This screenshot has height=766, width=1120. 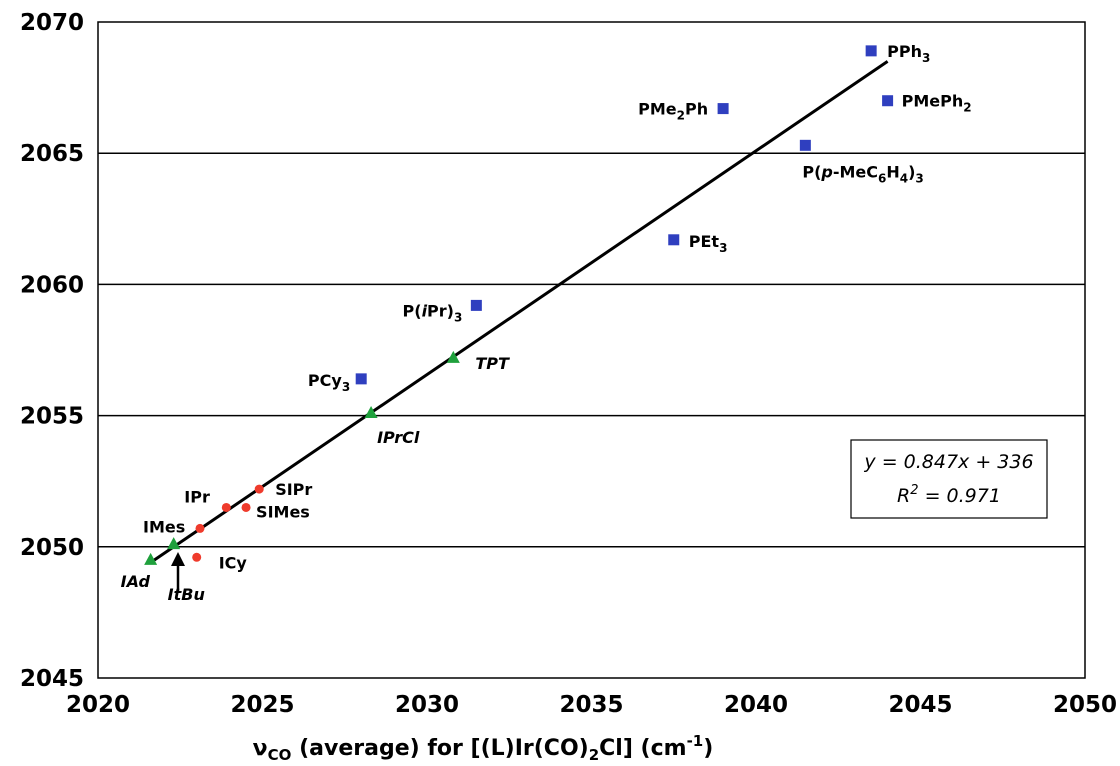 What do you see at coordinates (492, 363) in the screenshot?
I see `point-label: TPT` at bounding box center [492, 363].